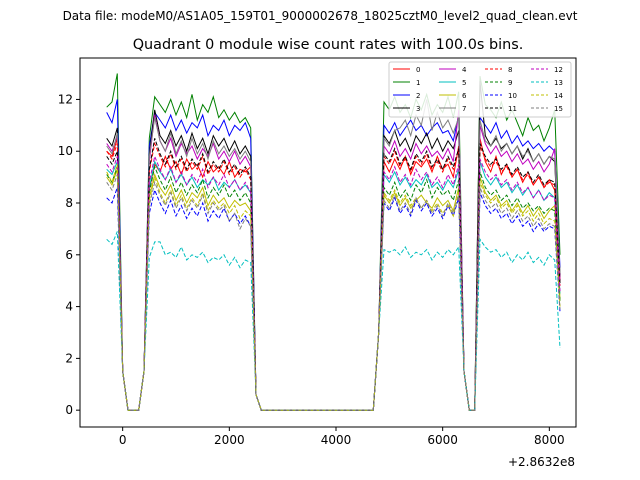 The image size is (640, 480). Describe the element at coordinates (558, 109) in the screenshot. I see `legend-label-15: 15` at that location.